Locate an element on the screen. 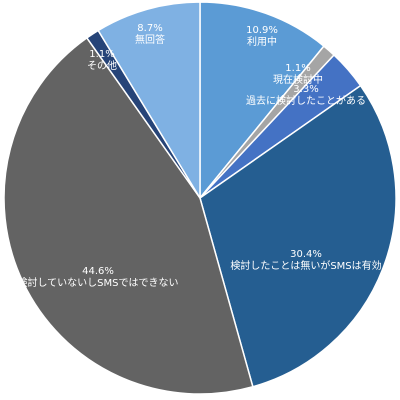 This screenshot has width=400, height=400. slice-value-label: 8.7% is located at coordinates (149, 28).